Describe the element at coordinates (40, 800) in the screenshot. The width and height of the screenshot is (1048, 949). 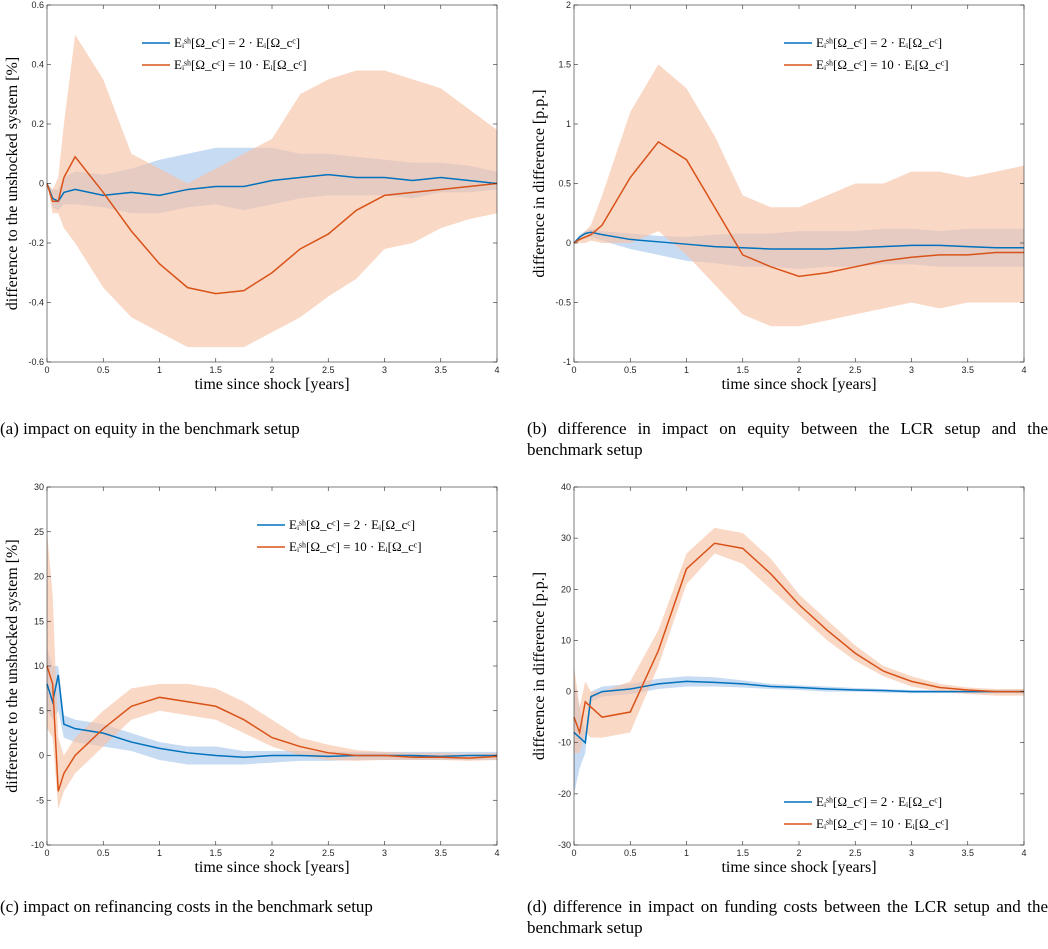
I see `y-tick-label: -5` at that location.